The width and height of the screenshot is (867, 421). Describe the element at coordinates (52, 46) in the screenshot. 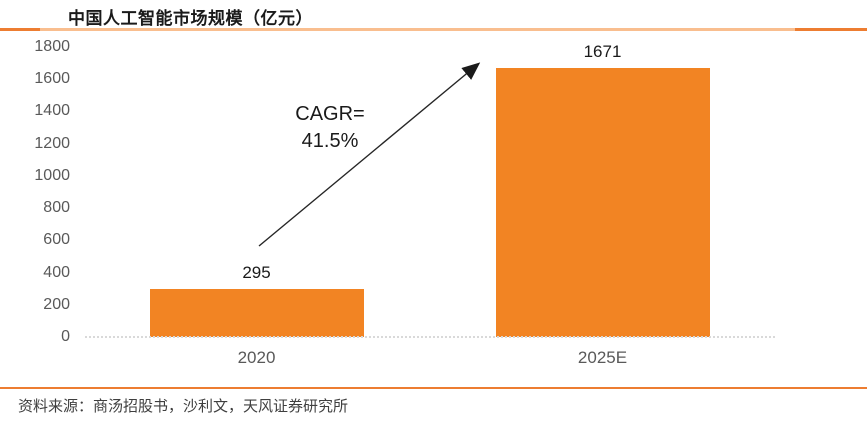

I see `y-tick-label: 1800` at that location.